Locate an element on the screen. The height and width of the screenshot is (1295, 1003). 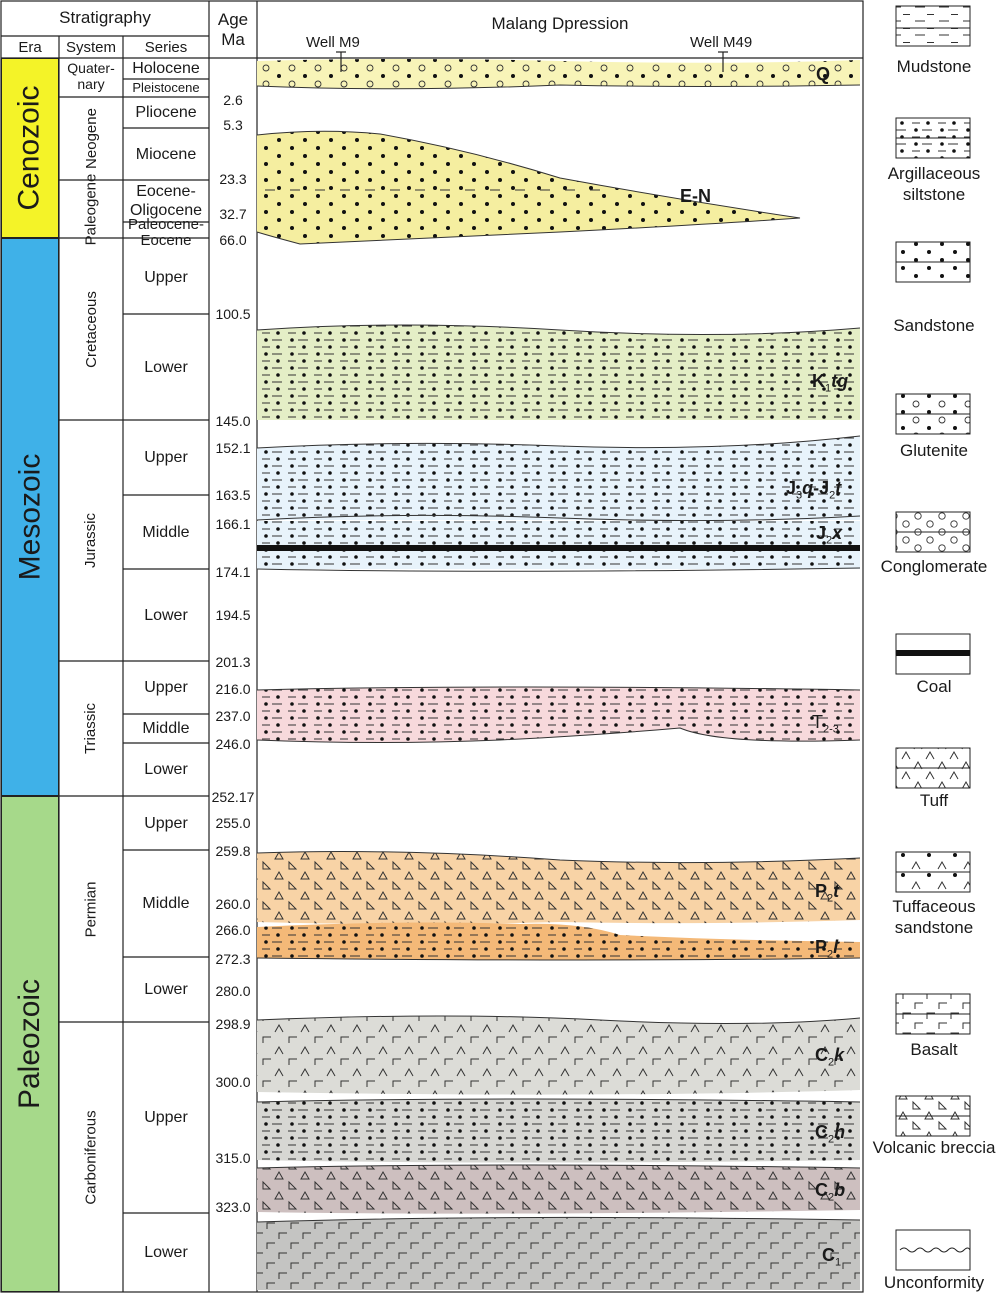
system-permian: Permian is located at coordinates (91, 909).